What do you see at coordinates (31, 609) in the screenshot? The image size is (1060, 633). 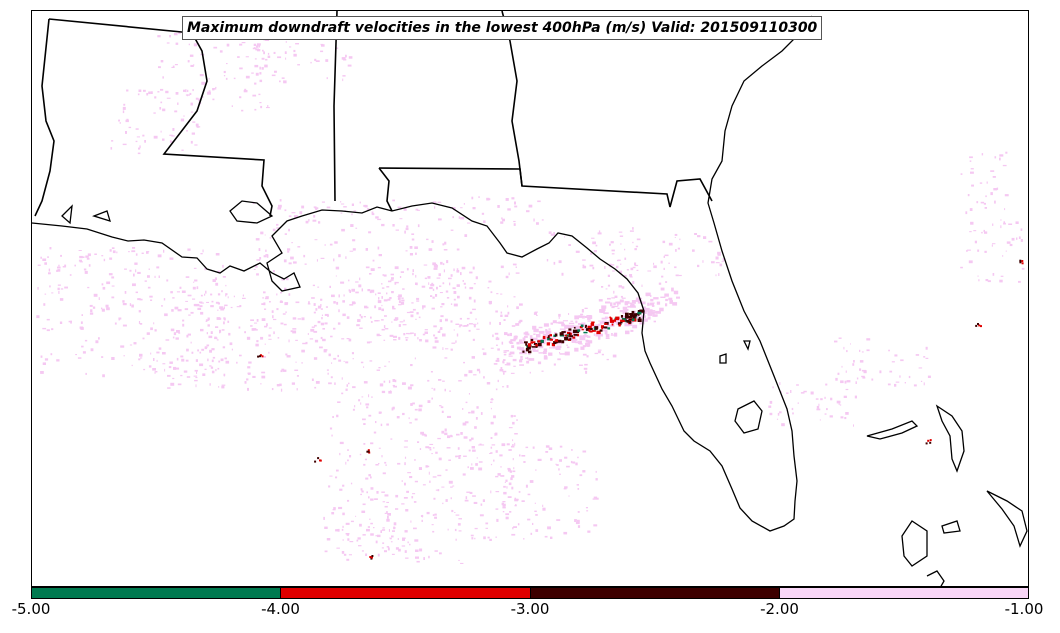 I see `colorbar-tick-1: -5.00` at bounding box center [31, 609].